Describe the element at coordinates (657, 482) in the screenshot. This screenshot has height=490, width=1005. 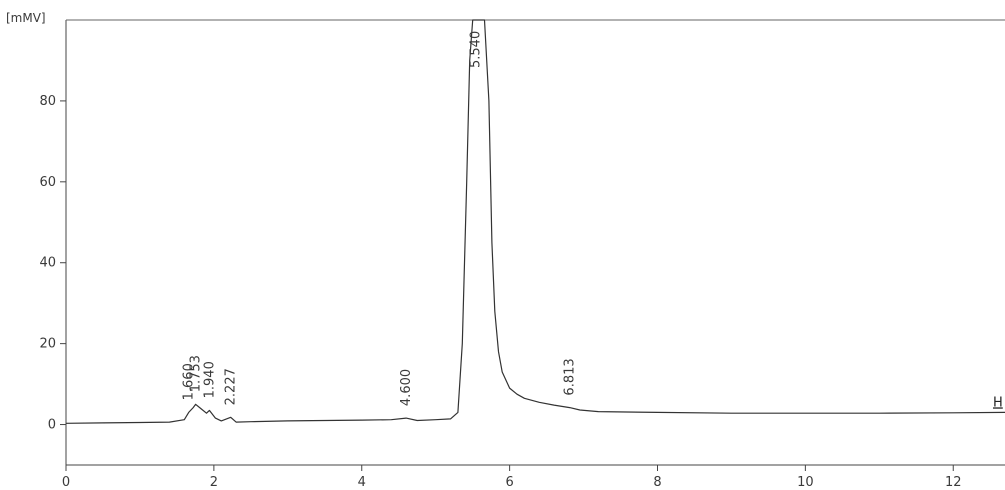
I see `x-tick-label: 8` at that location.